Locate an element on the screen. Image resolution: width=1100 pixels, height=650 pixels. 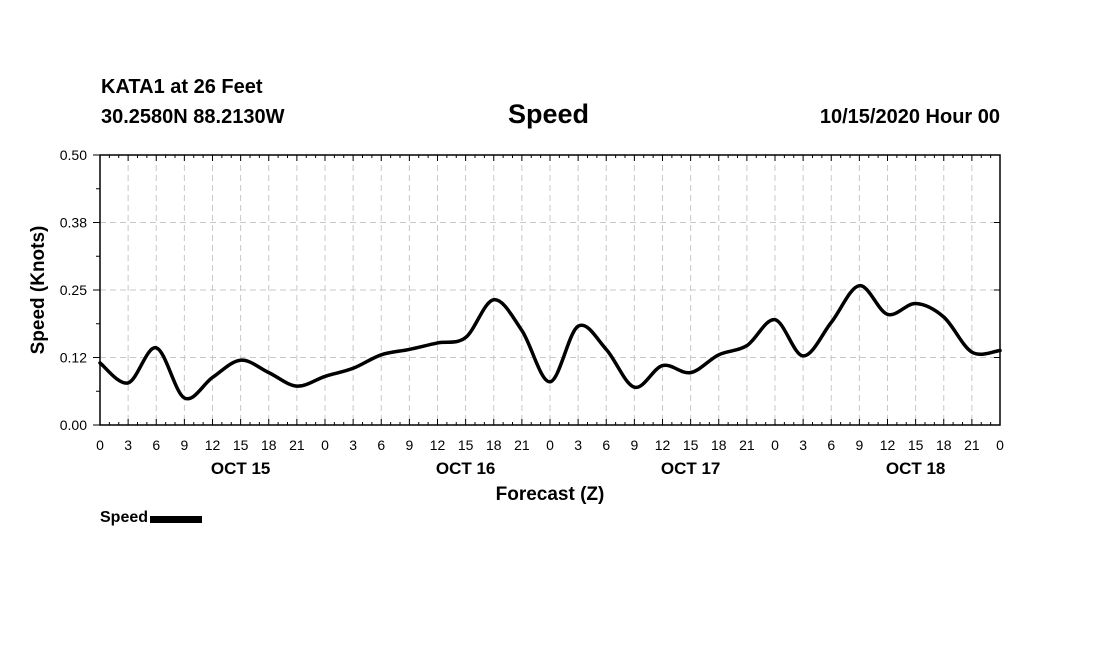
y-tick-label: 0.00 is located at coordinates (73, 425).